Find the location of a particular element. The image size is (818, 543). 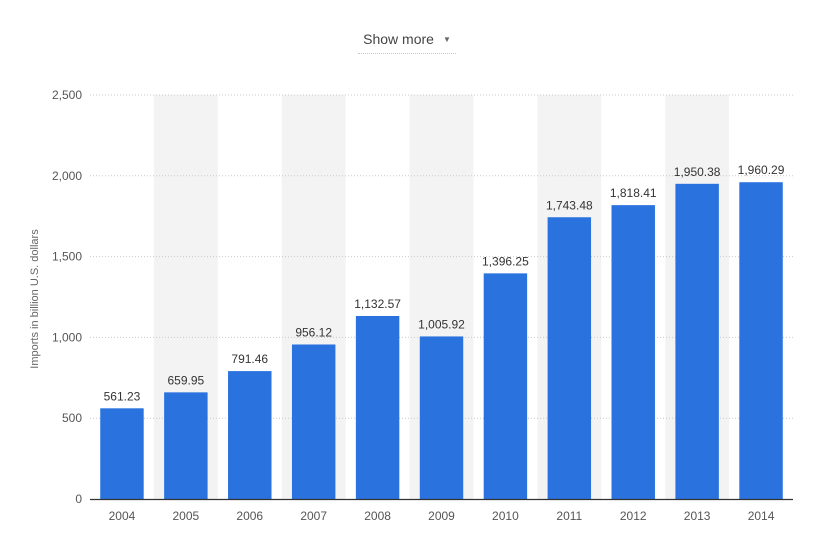

data-label: 1,132.57 is located at coordinates (377, 304).